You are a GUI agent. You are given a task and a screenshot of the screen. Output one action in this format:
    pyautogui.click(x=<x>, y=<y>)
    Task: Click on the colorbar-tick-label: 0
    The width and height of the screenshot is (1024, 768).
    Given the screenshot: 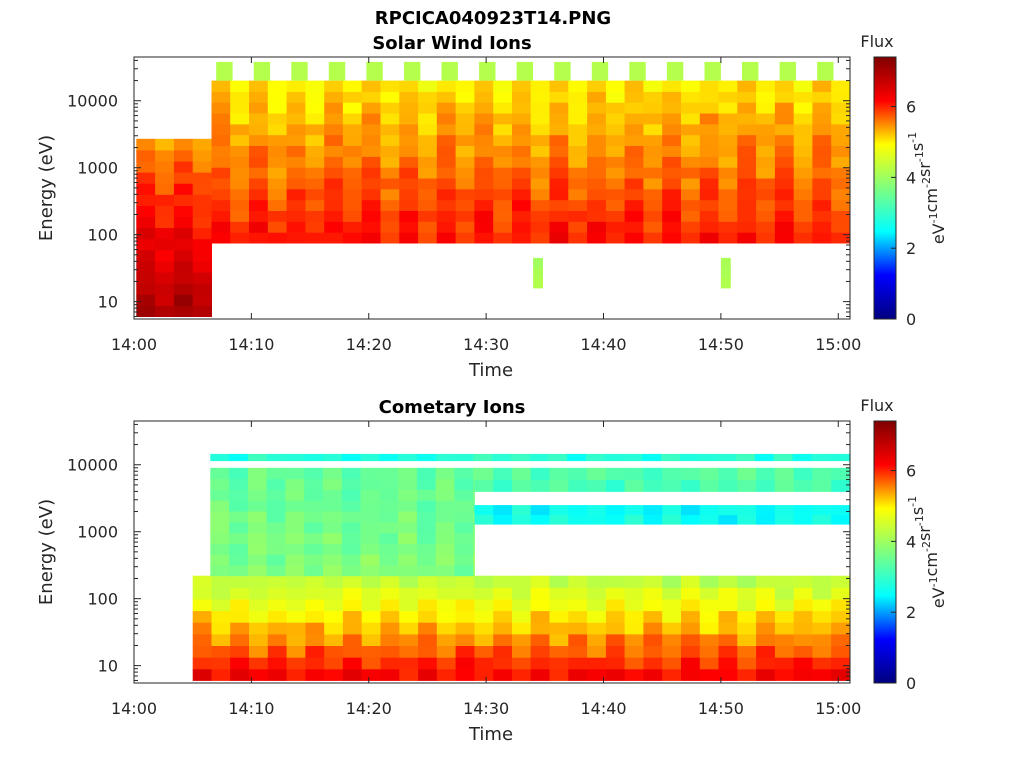 What is the action you would take?
    pyautogui.click(x=911, y=683)
    